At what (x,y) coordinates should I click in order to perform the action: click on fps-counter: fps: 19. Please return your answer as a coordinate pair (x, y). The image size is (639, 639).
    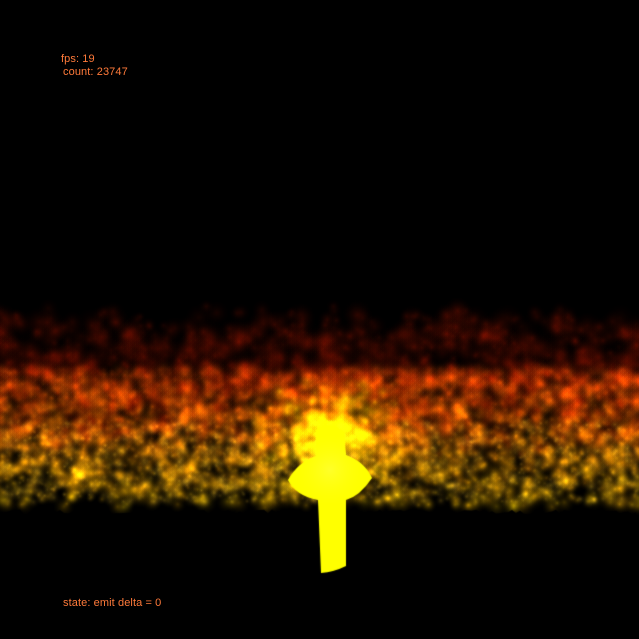
    Looking at the image, I should click on (78, 59).